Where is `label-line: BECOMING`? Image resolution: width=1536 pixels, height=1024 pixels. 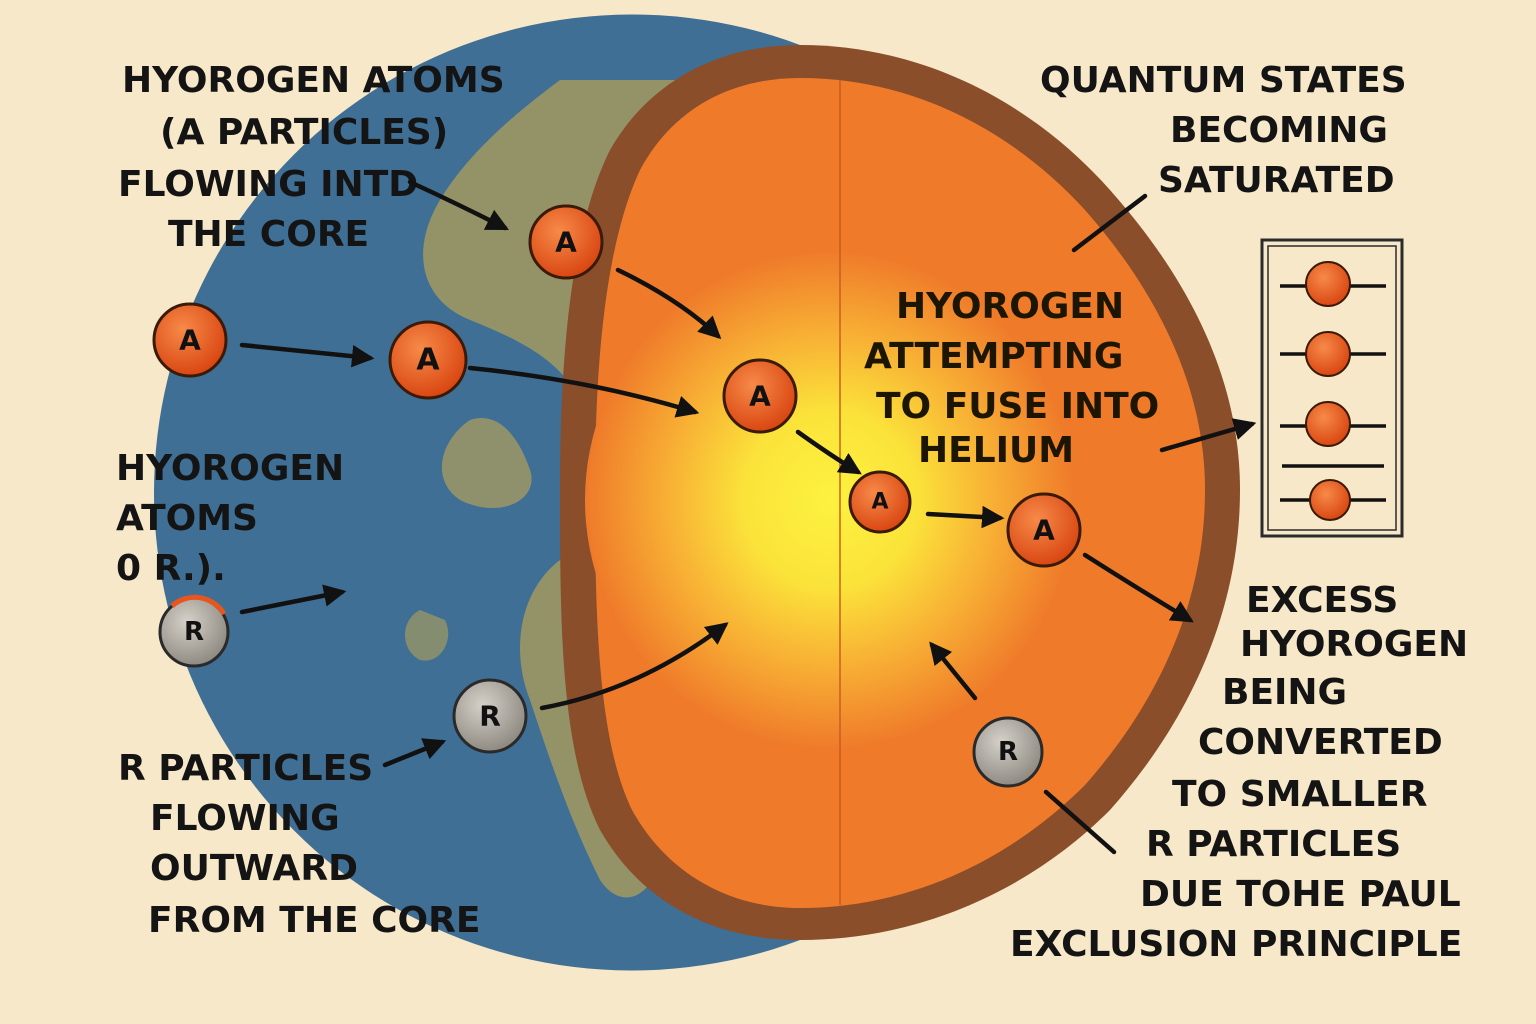
label-line: BECOMING is located at coordinates (1279, 130).